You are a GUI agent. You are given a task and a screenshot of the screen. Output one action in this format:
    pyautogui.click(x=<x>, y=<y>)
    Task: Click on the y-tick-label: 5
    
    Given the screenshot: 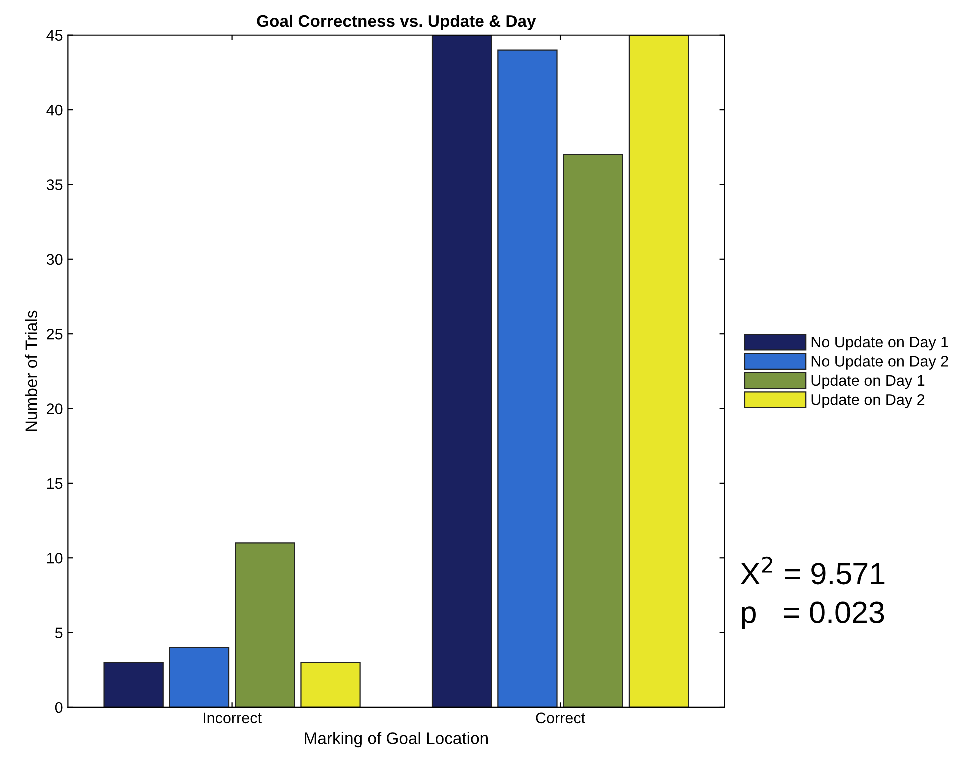 What is the action you would take?
    pyautogui.click(x=59, y=633)
    